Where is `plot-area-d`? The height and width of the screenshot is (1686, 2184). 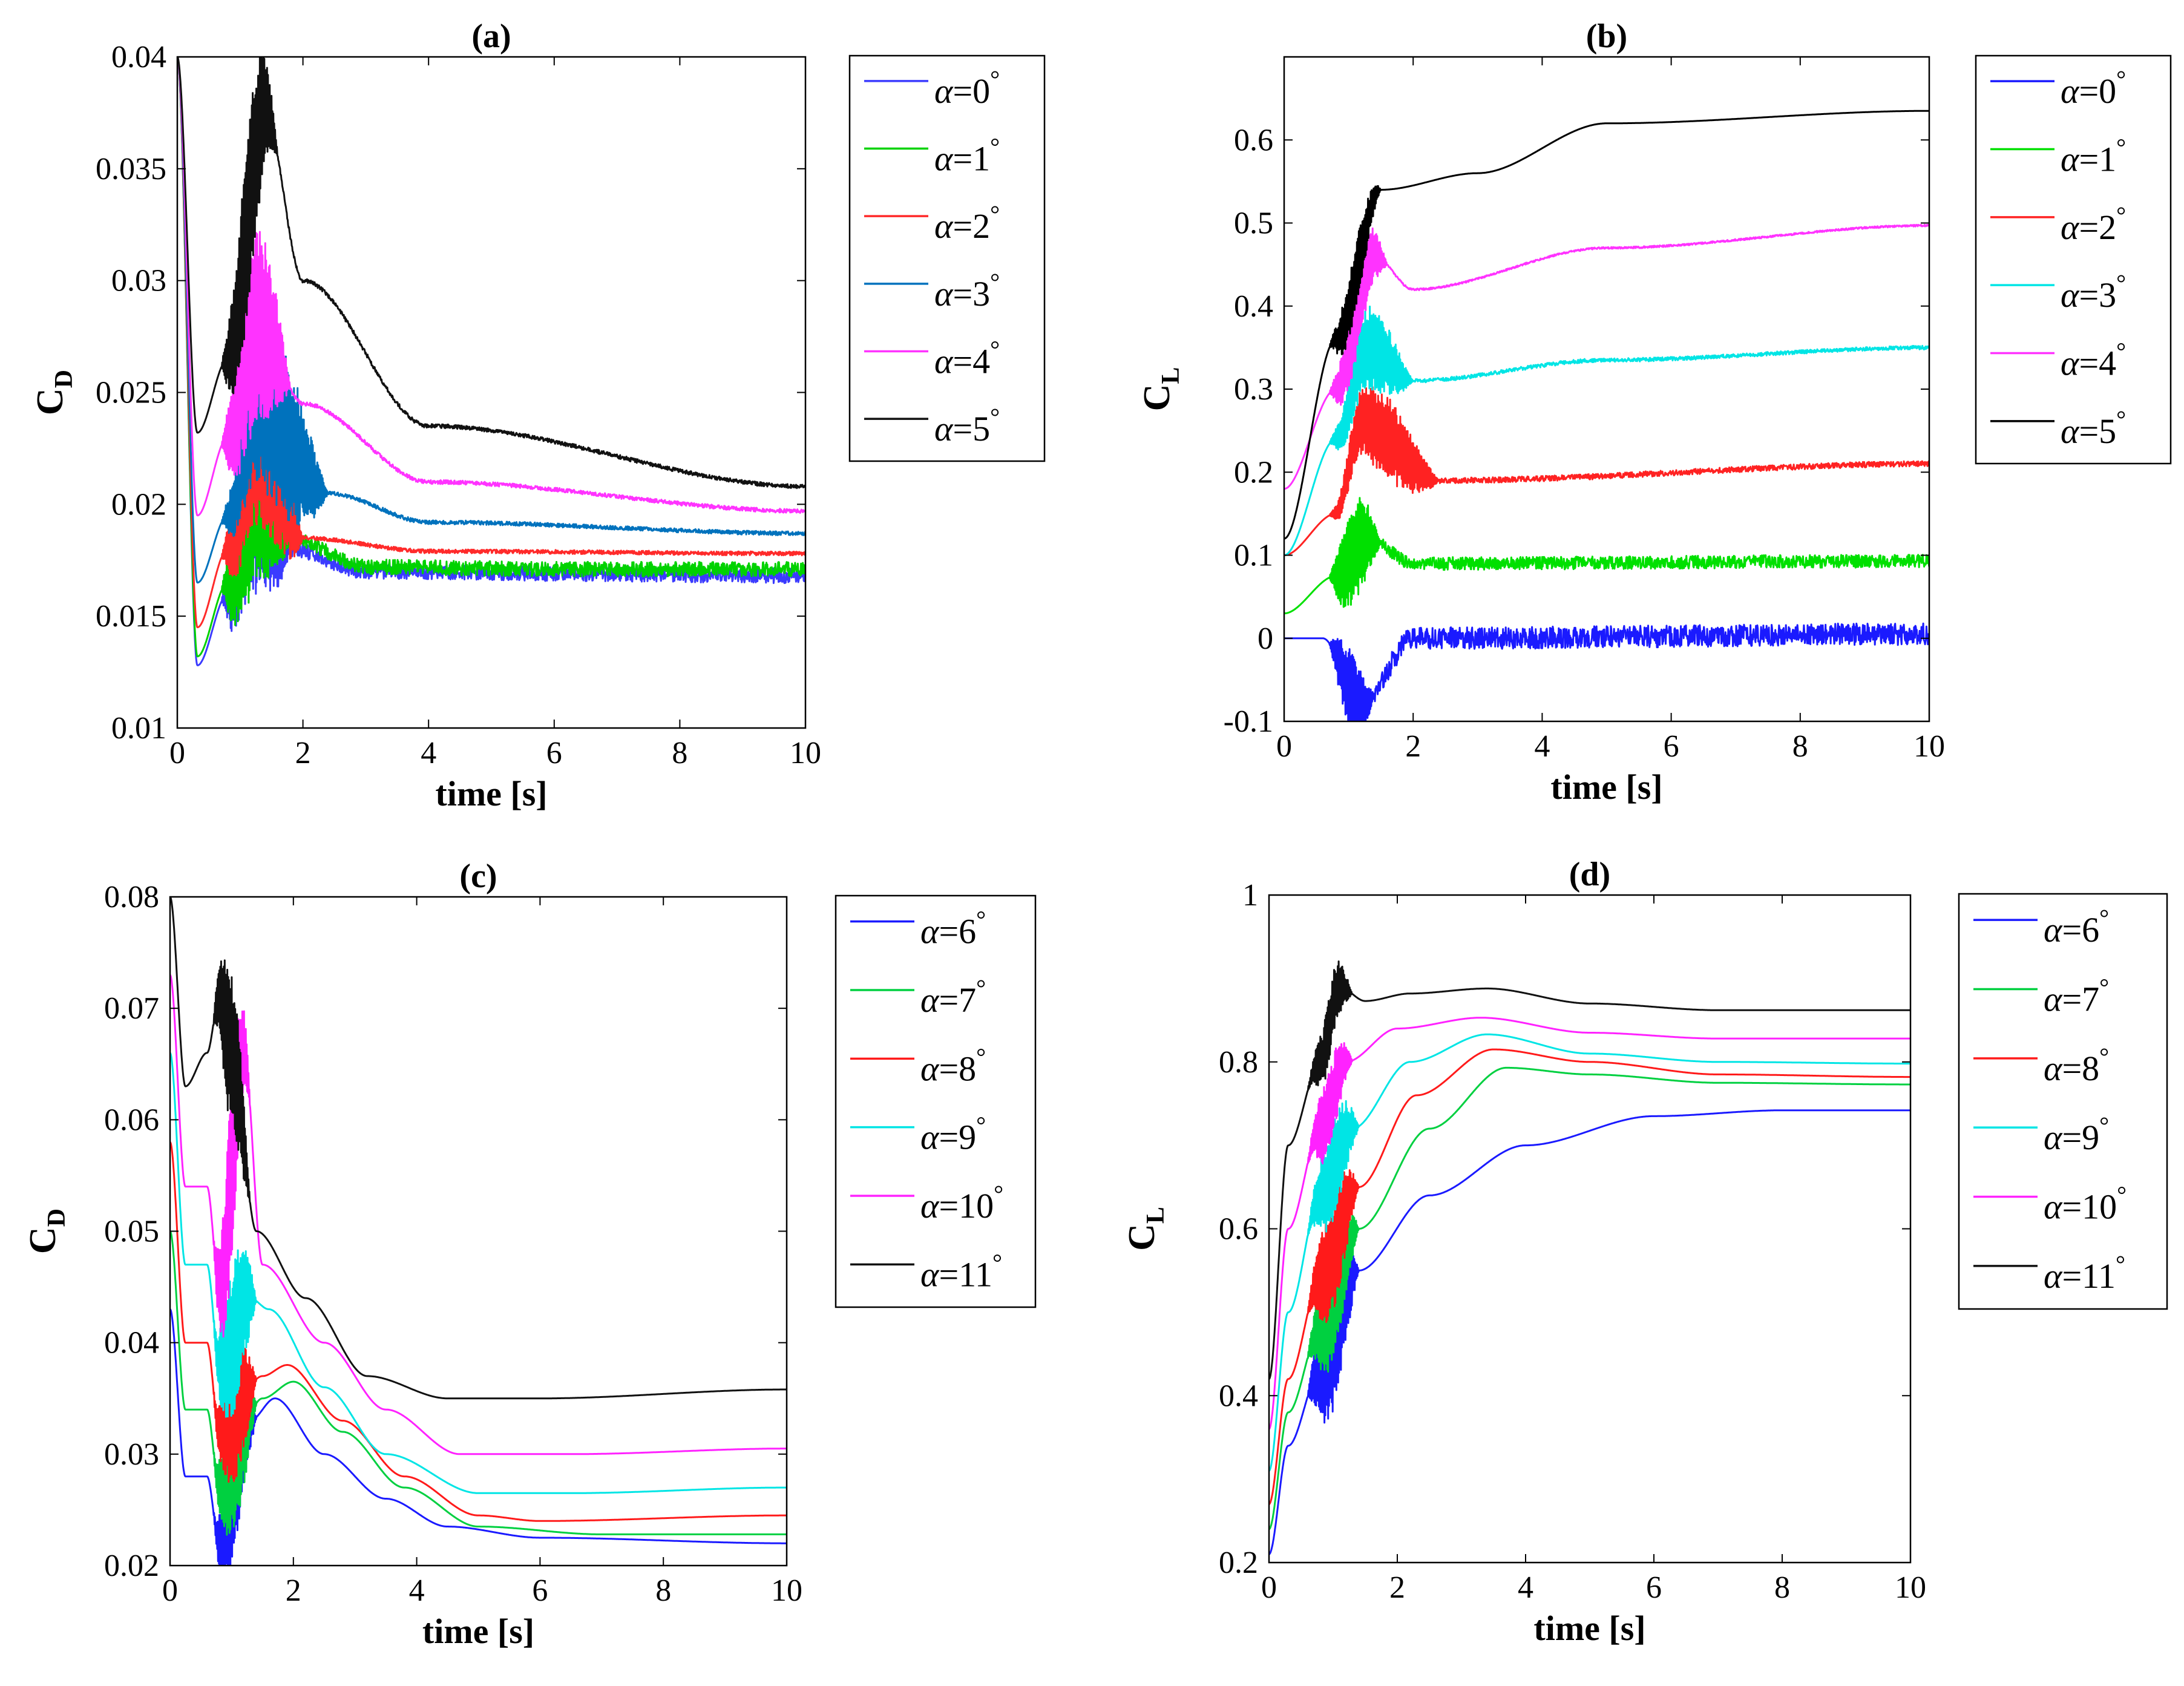 plot-area-d is located at coordinates (1589, 1257).